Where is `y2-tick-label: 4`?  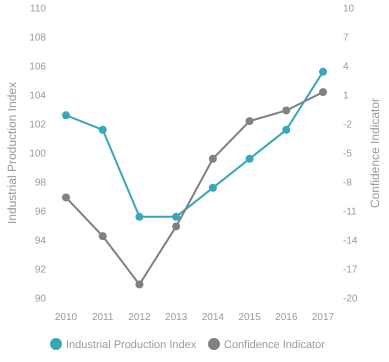
y2-tick-label: 4 is located at coordinates (346, 67).